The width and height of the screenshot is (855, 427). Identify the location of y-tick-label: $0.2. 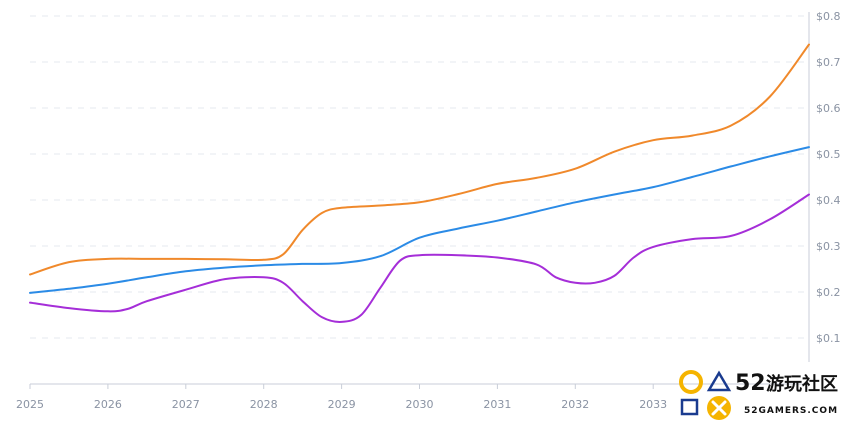
(828, 292).